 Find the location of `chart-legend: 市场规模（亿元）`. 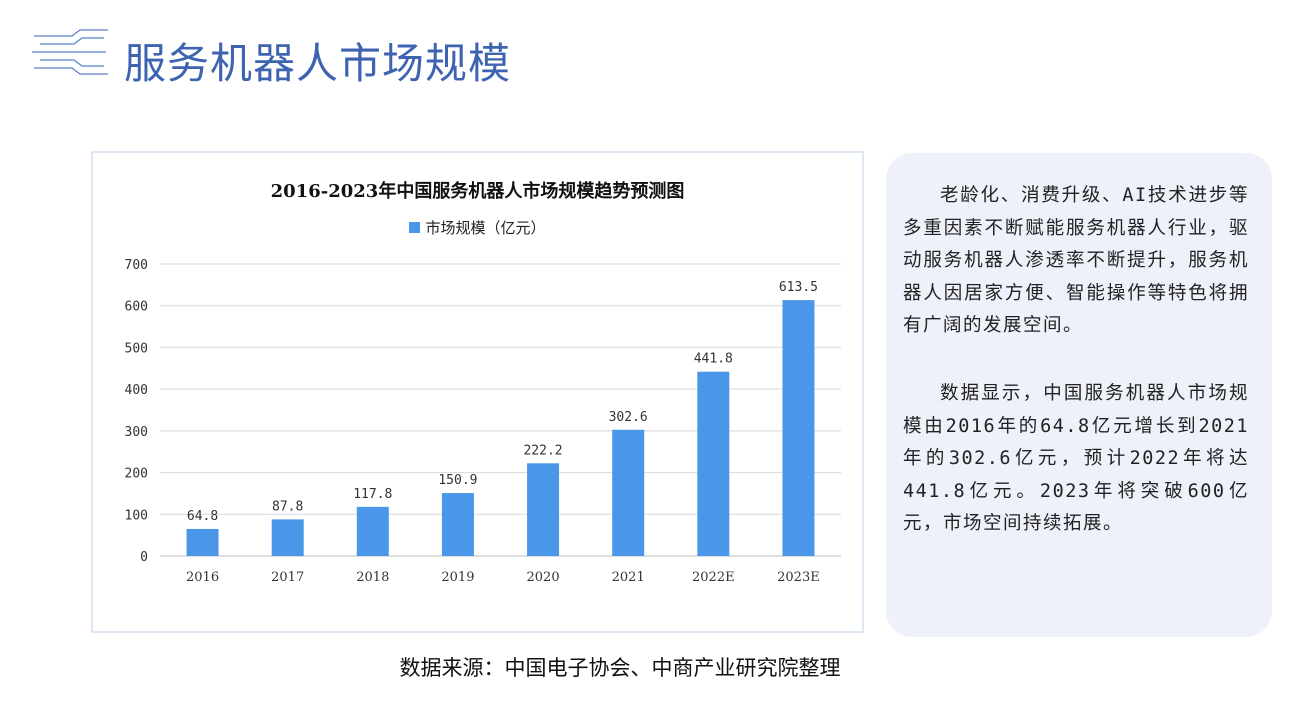

chart-legend: 市场规模（亿元） is located at coordinates (477, 227).